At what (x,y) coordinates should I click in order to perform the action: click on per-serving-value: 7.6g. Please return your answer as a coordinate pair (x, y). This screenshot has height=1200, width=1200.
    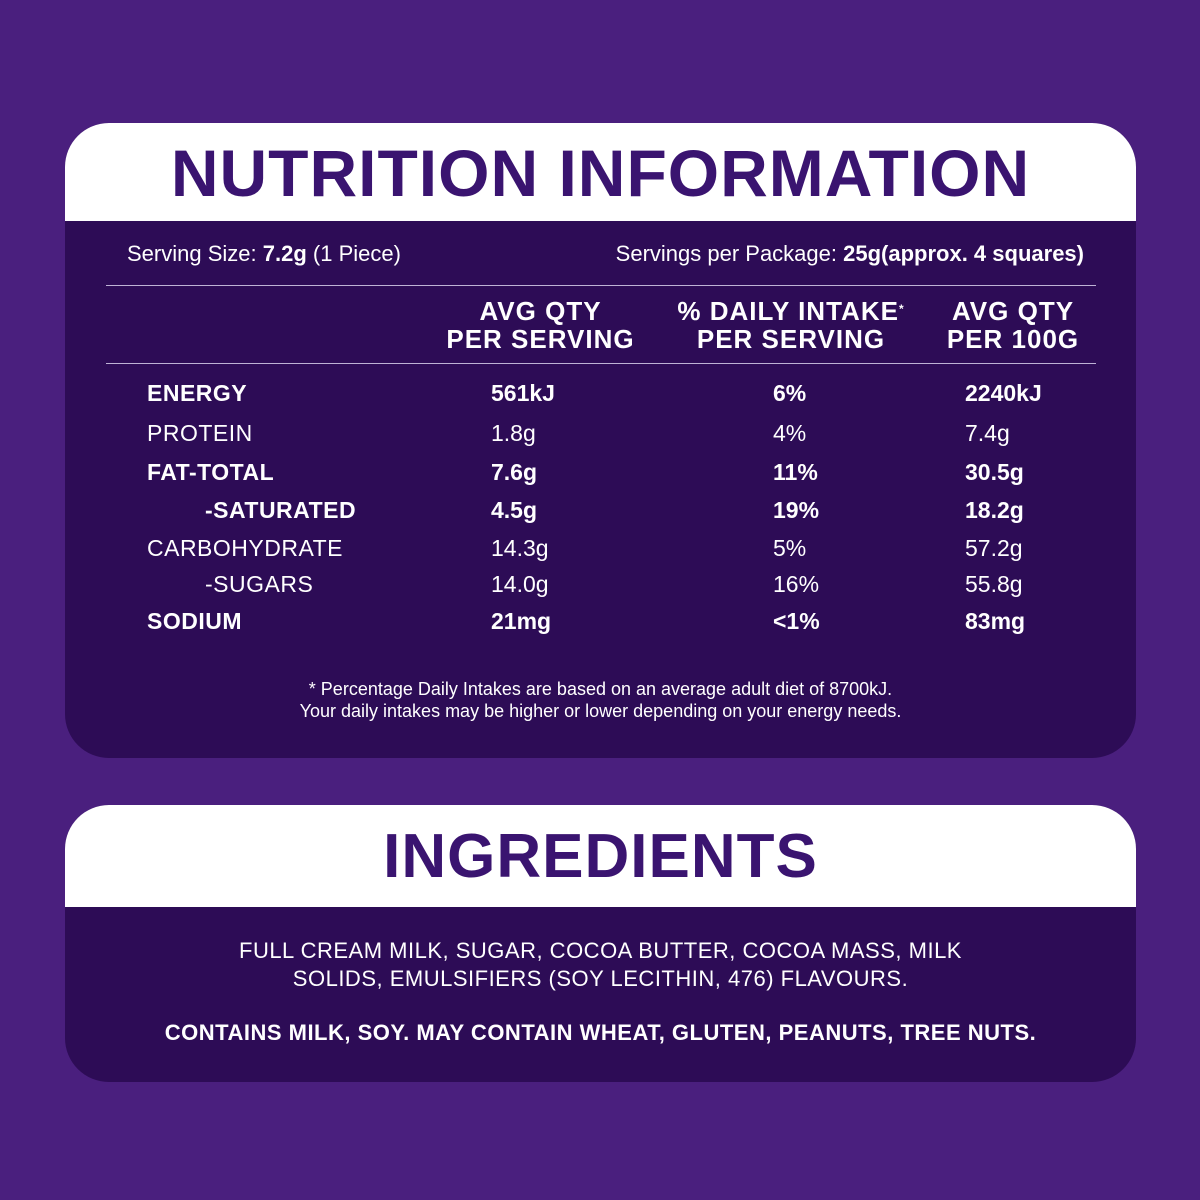
    Looking at the image, I should click on (514, 472).